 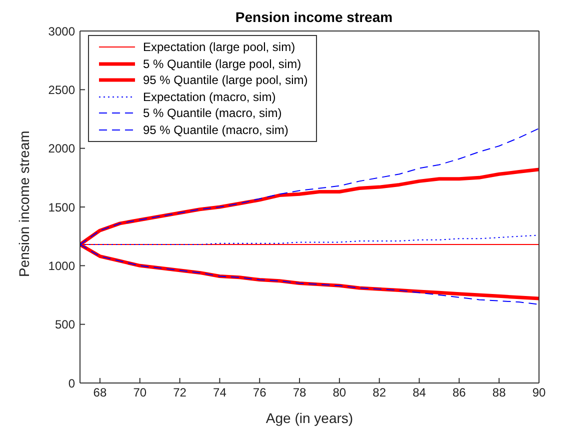 I want to click on x-tick-label: 76, so click(x=259, y=393).